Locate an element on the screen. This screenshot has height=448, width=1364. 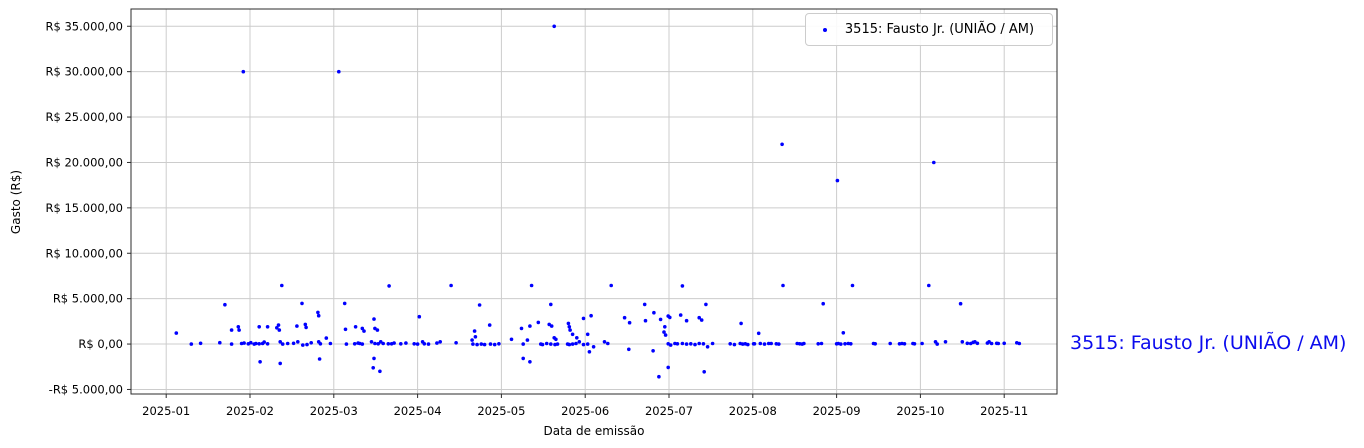
x-tick-label: 2025-03 is located at coordinates (334, 411).